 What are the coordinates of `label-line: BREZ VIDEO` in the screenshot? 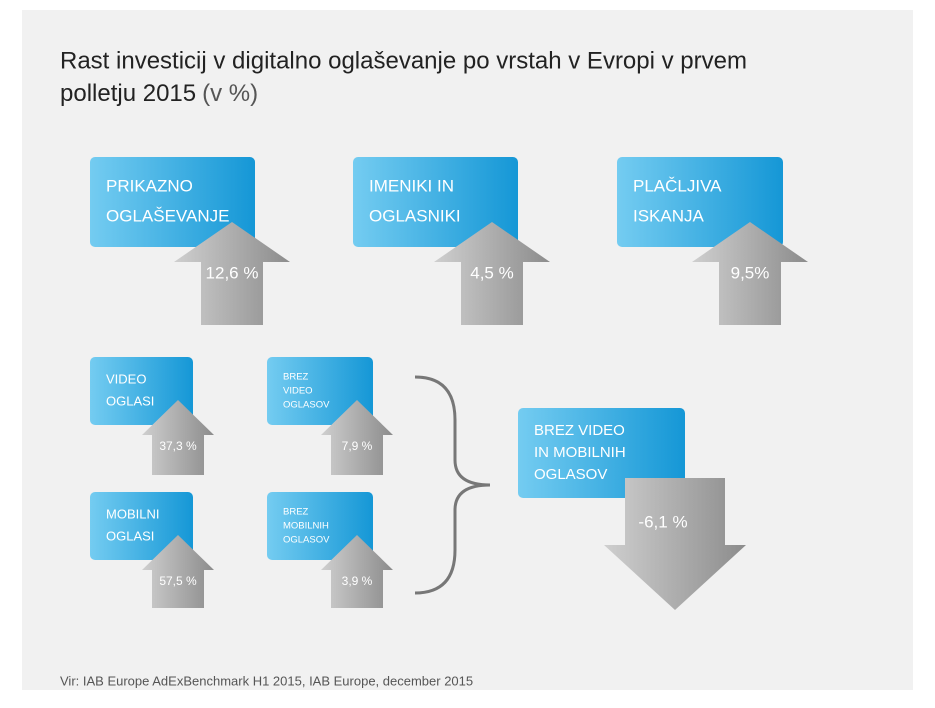 It's located at (579, 430).